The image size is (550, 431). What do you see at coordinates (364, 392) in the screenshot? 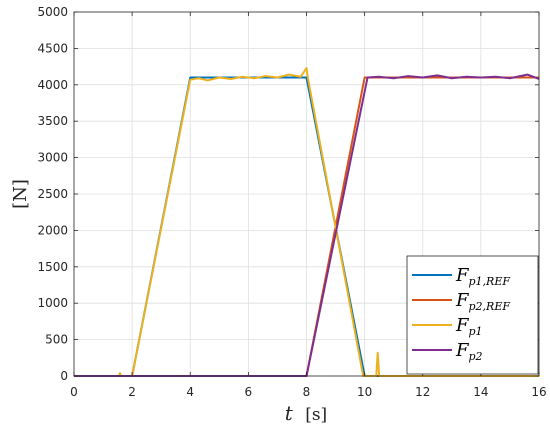
I see `x-tick-label: 10` at bounding box center [364, 392].